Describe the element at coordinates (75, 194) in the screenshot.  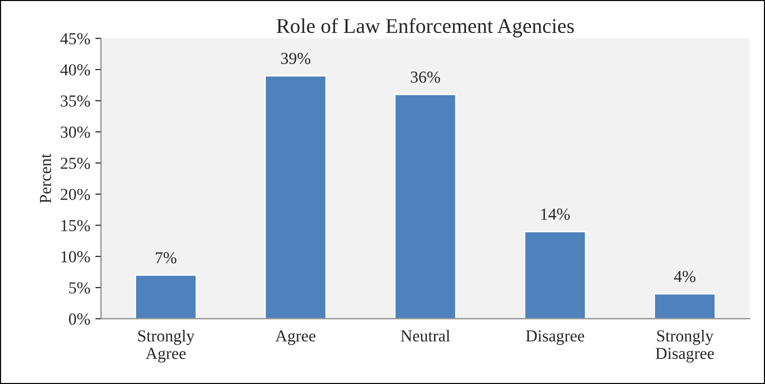
I see `y-tick-label: 20%` at that location.